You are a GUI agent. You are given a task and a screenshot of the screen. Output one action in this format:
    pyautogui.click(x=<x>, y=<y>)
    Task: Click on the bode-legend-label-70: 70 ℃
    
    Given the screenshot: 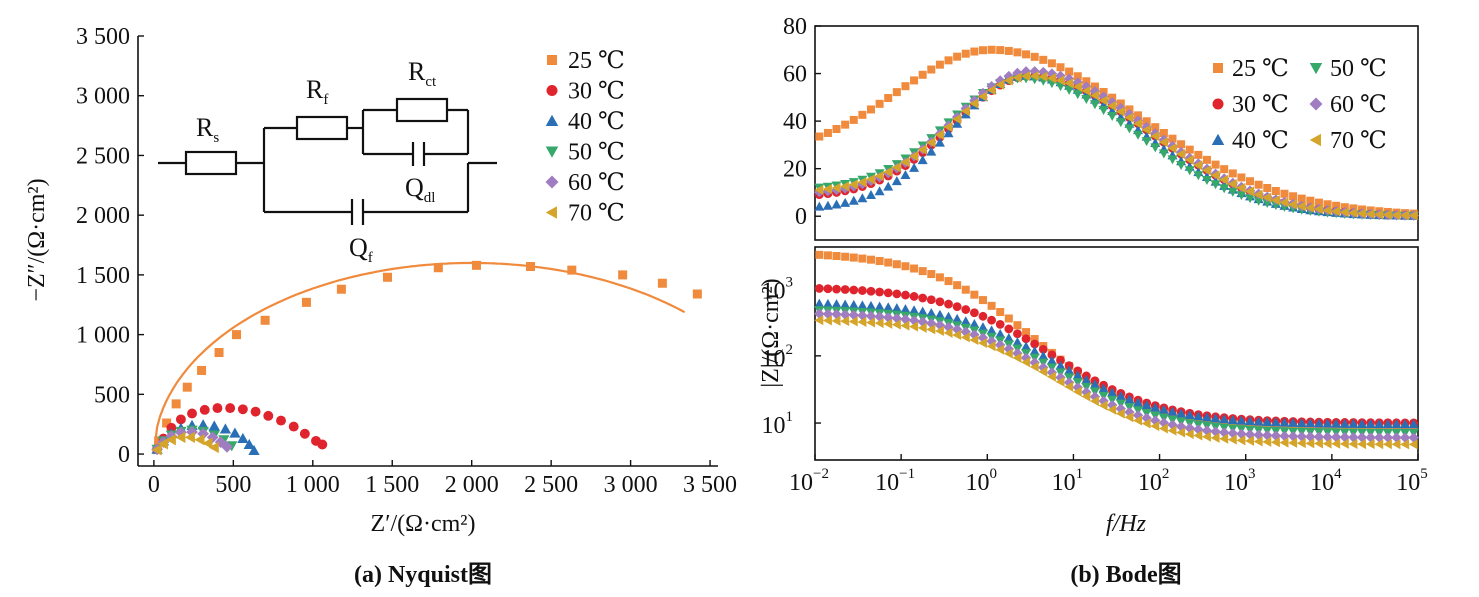 What is the action you would take?
    pyautogui.click(x=1358, y=141)
    